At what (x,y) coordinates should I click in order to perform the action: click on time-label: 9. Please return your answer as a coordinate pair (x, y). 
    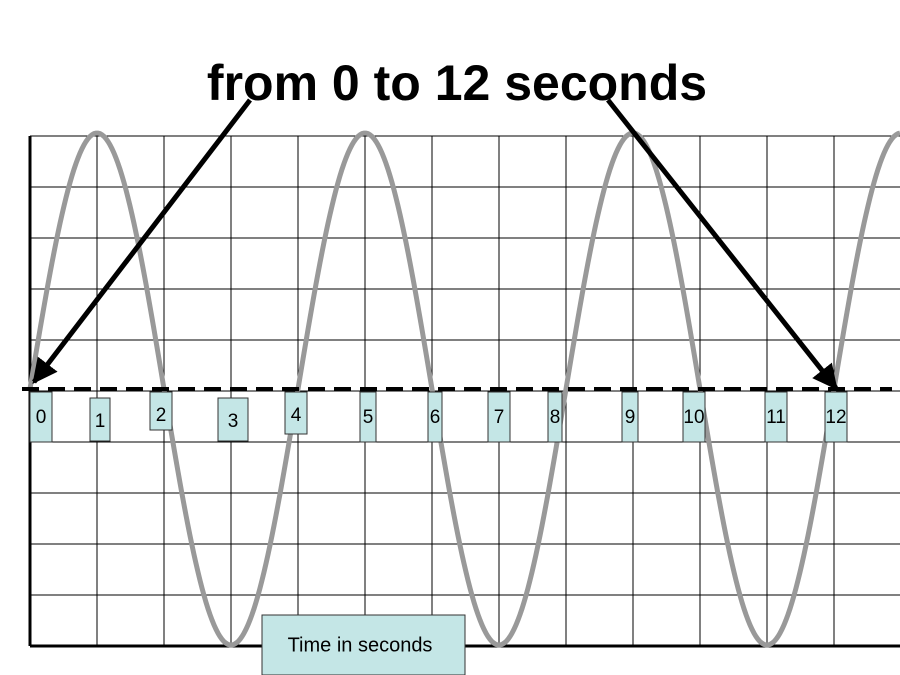
    Looking at the image, I should click on (630, 417).